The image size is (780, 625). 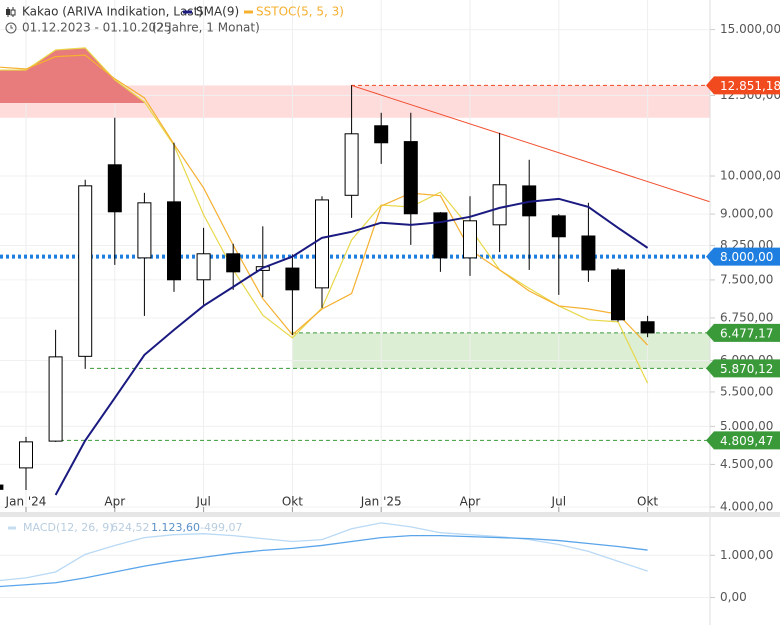 I want to click on date-range: 01.12.2023 - 01.10.2025, so click(x=96, y=28).